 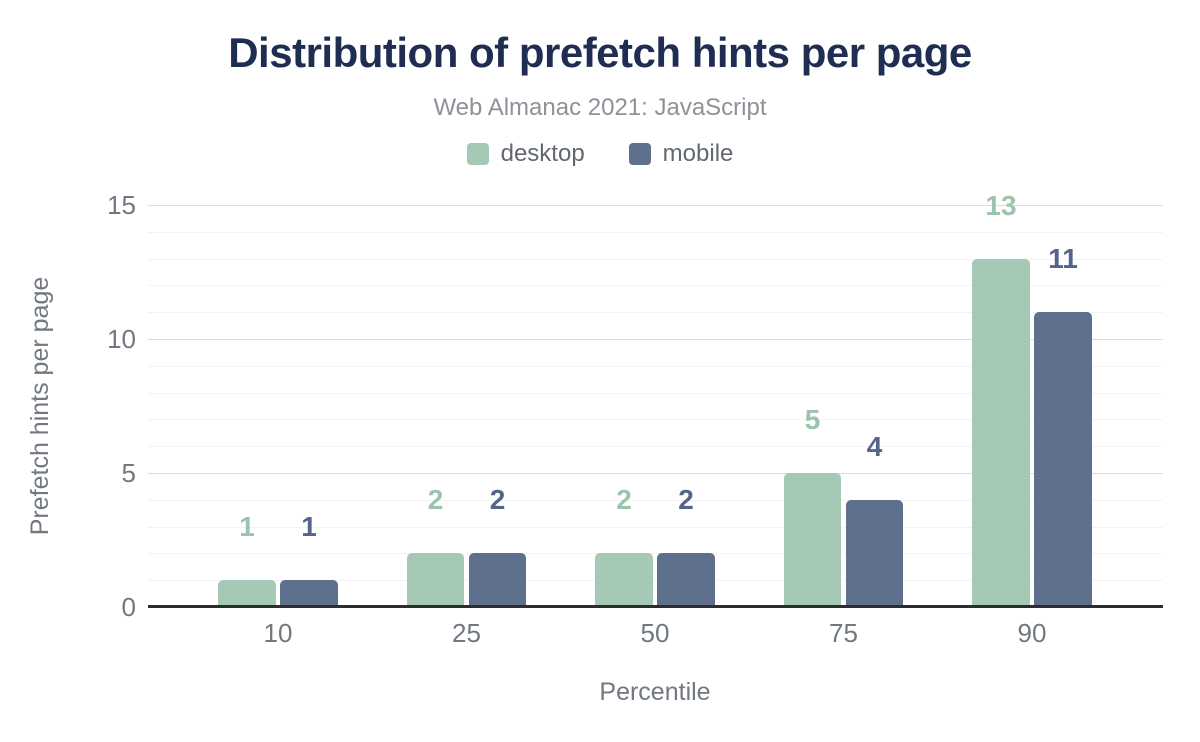 What do you see at coordinates (40, 406) in the screenshot?
I see `y-axis-title: Prefetch hints per page` at bounding box center [40, 406].